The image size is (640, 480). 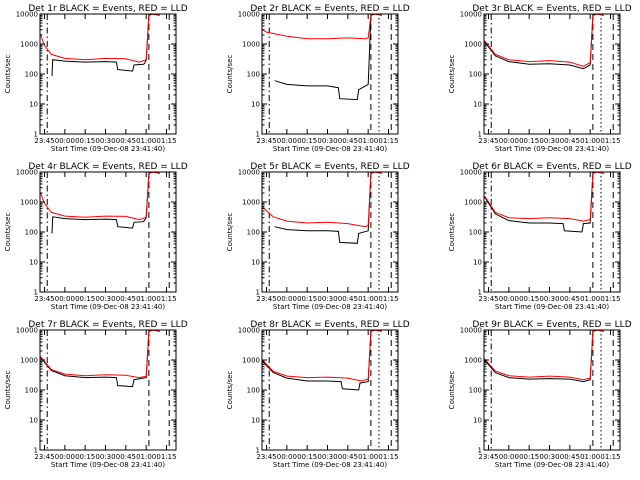 What do you see at coordinates (551, 325) in the screenshot?
I see `panel-title: Det 9r BLACK = Events, RED = LLD` at bounding box center [551, 325].